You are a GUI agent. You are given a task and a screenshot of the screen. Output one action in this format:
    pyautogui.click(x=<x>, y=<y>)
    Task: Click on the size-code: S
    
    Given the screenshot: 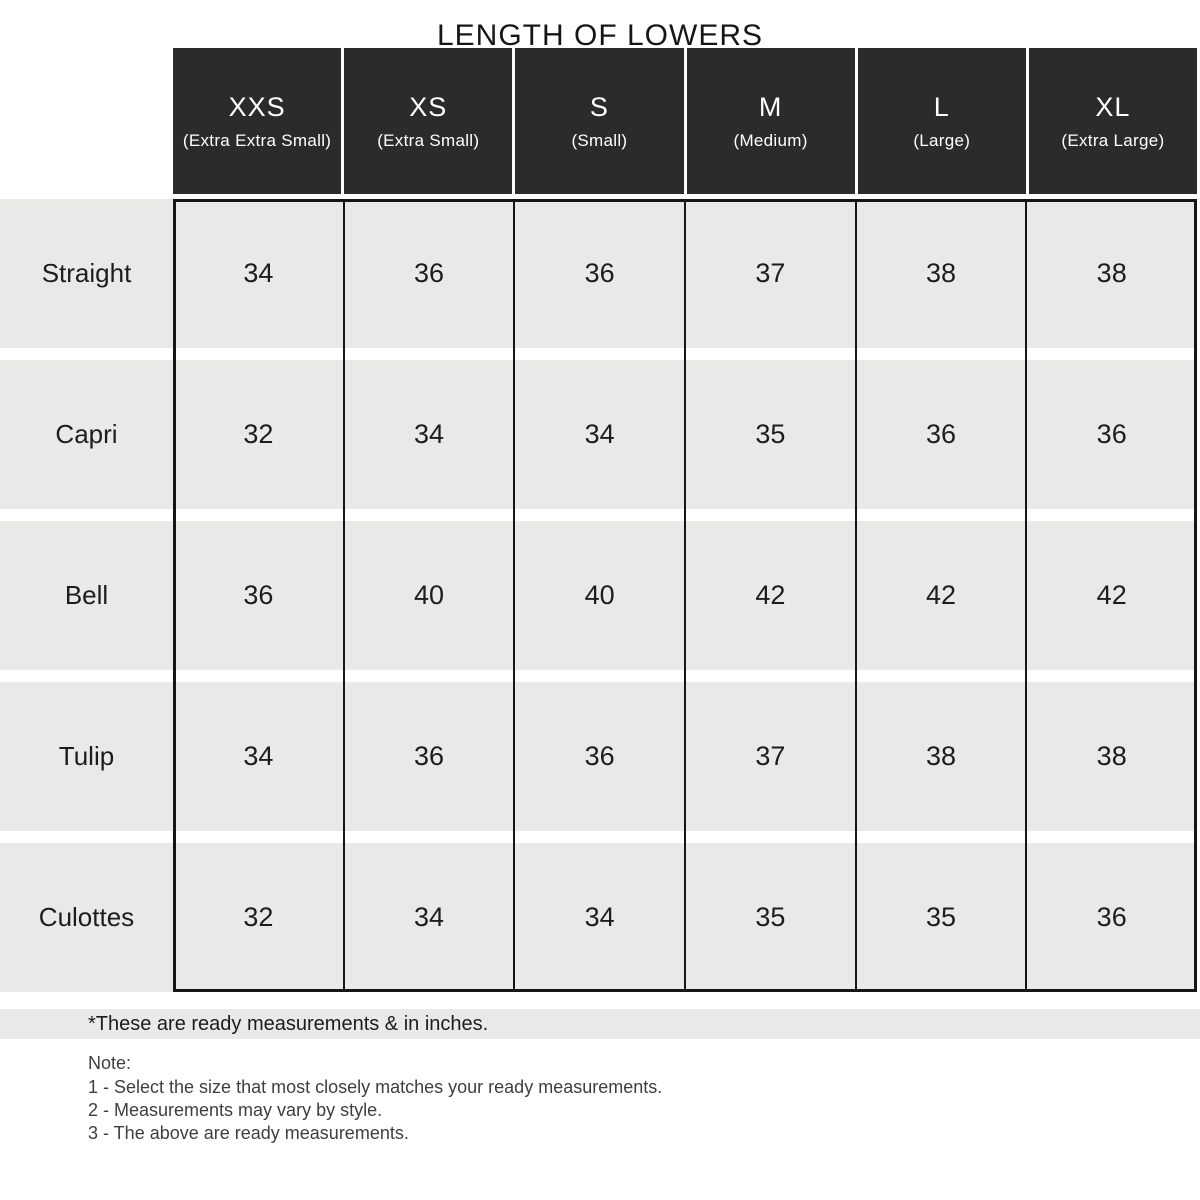 What is the action you would take?
    pyautogui.click(x=599, y=106)
    